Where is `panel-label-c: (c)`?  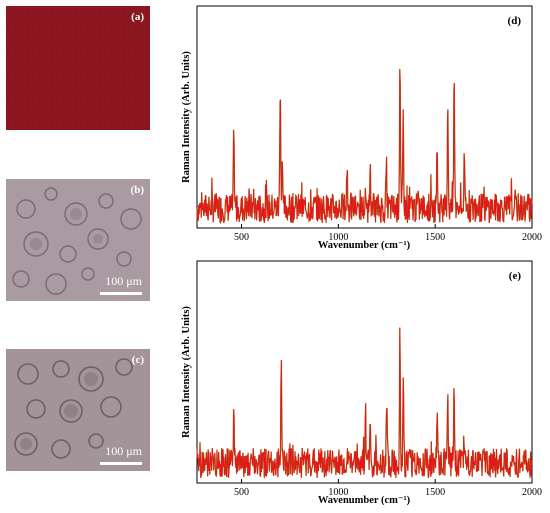 panel-label-c: (c) is located at coordinates (137, 360).